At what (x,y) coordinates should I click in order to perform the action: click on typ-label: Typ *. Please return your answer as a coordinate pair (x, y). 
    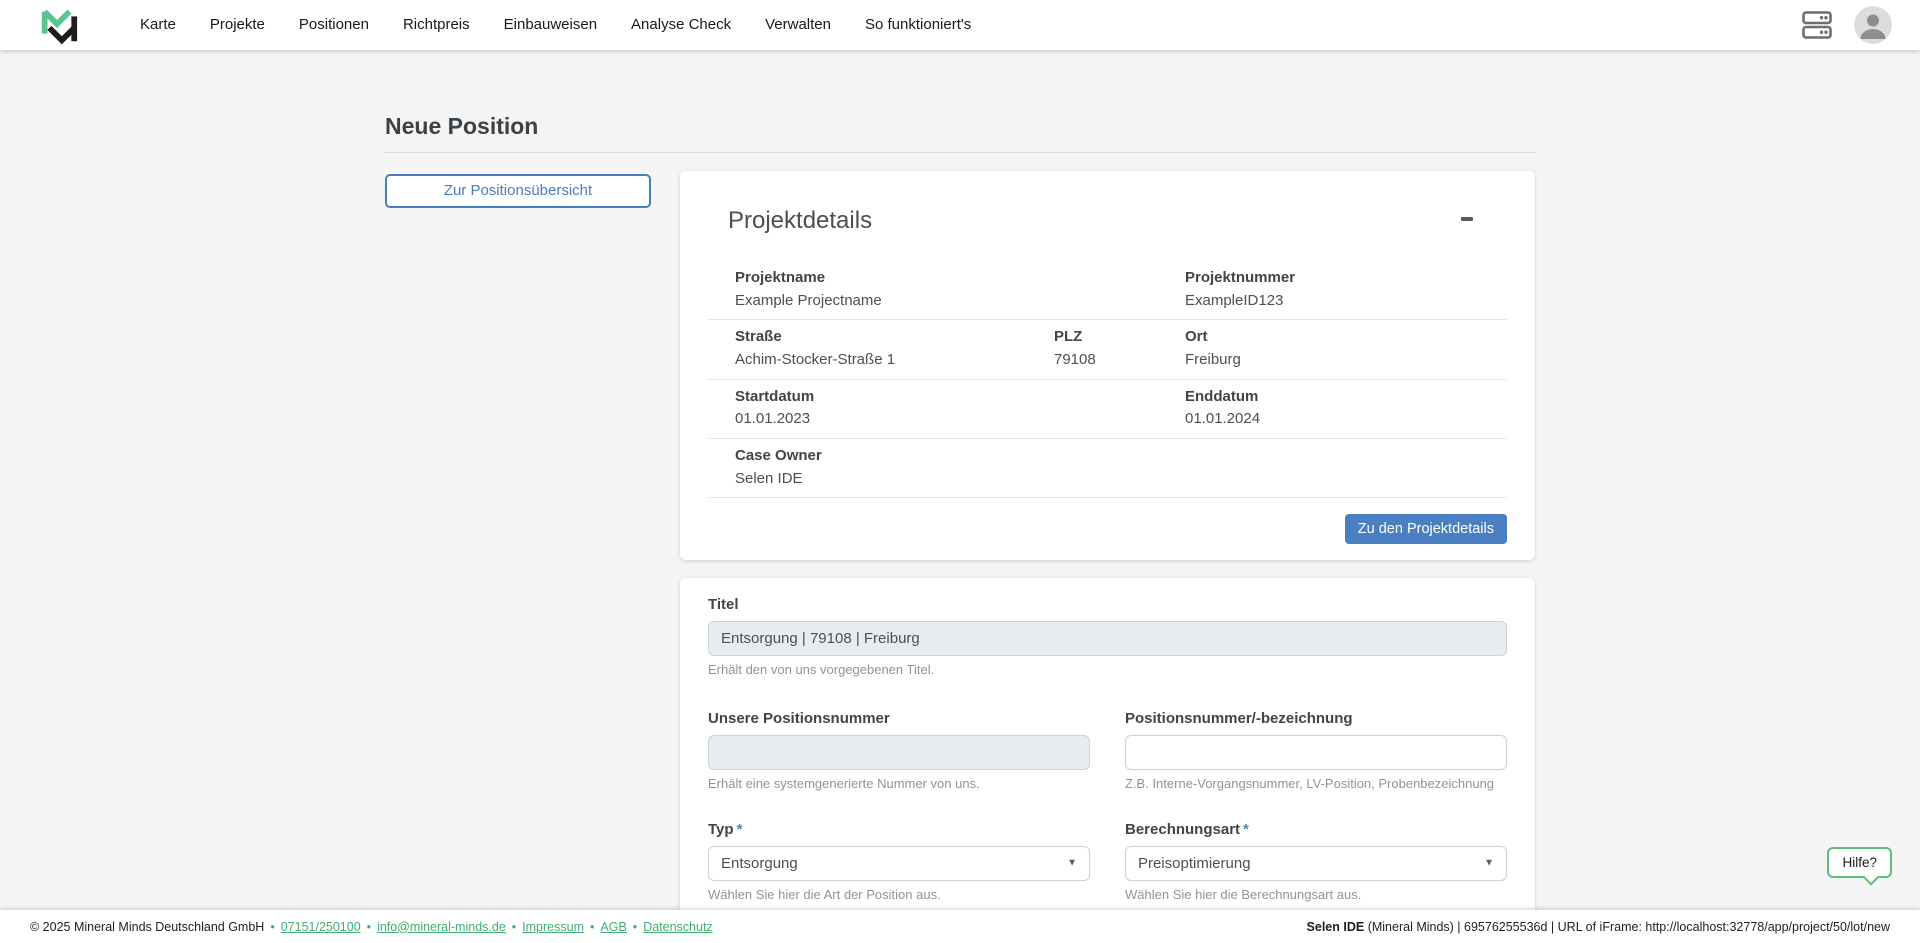
    Looking at the image, I should click on (725, 829).